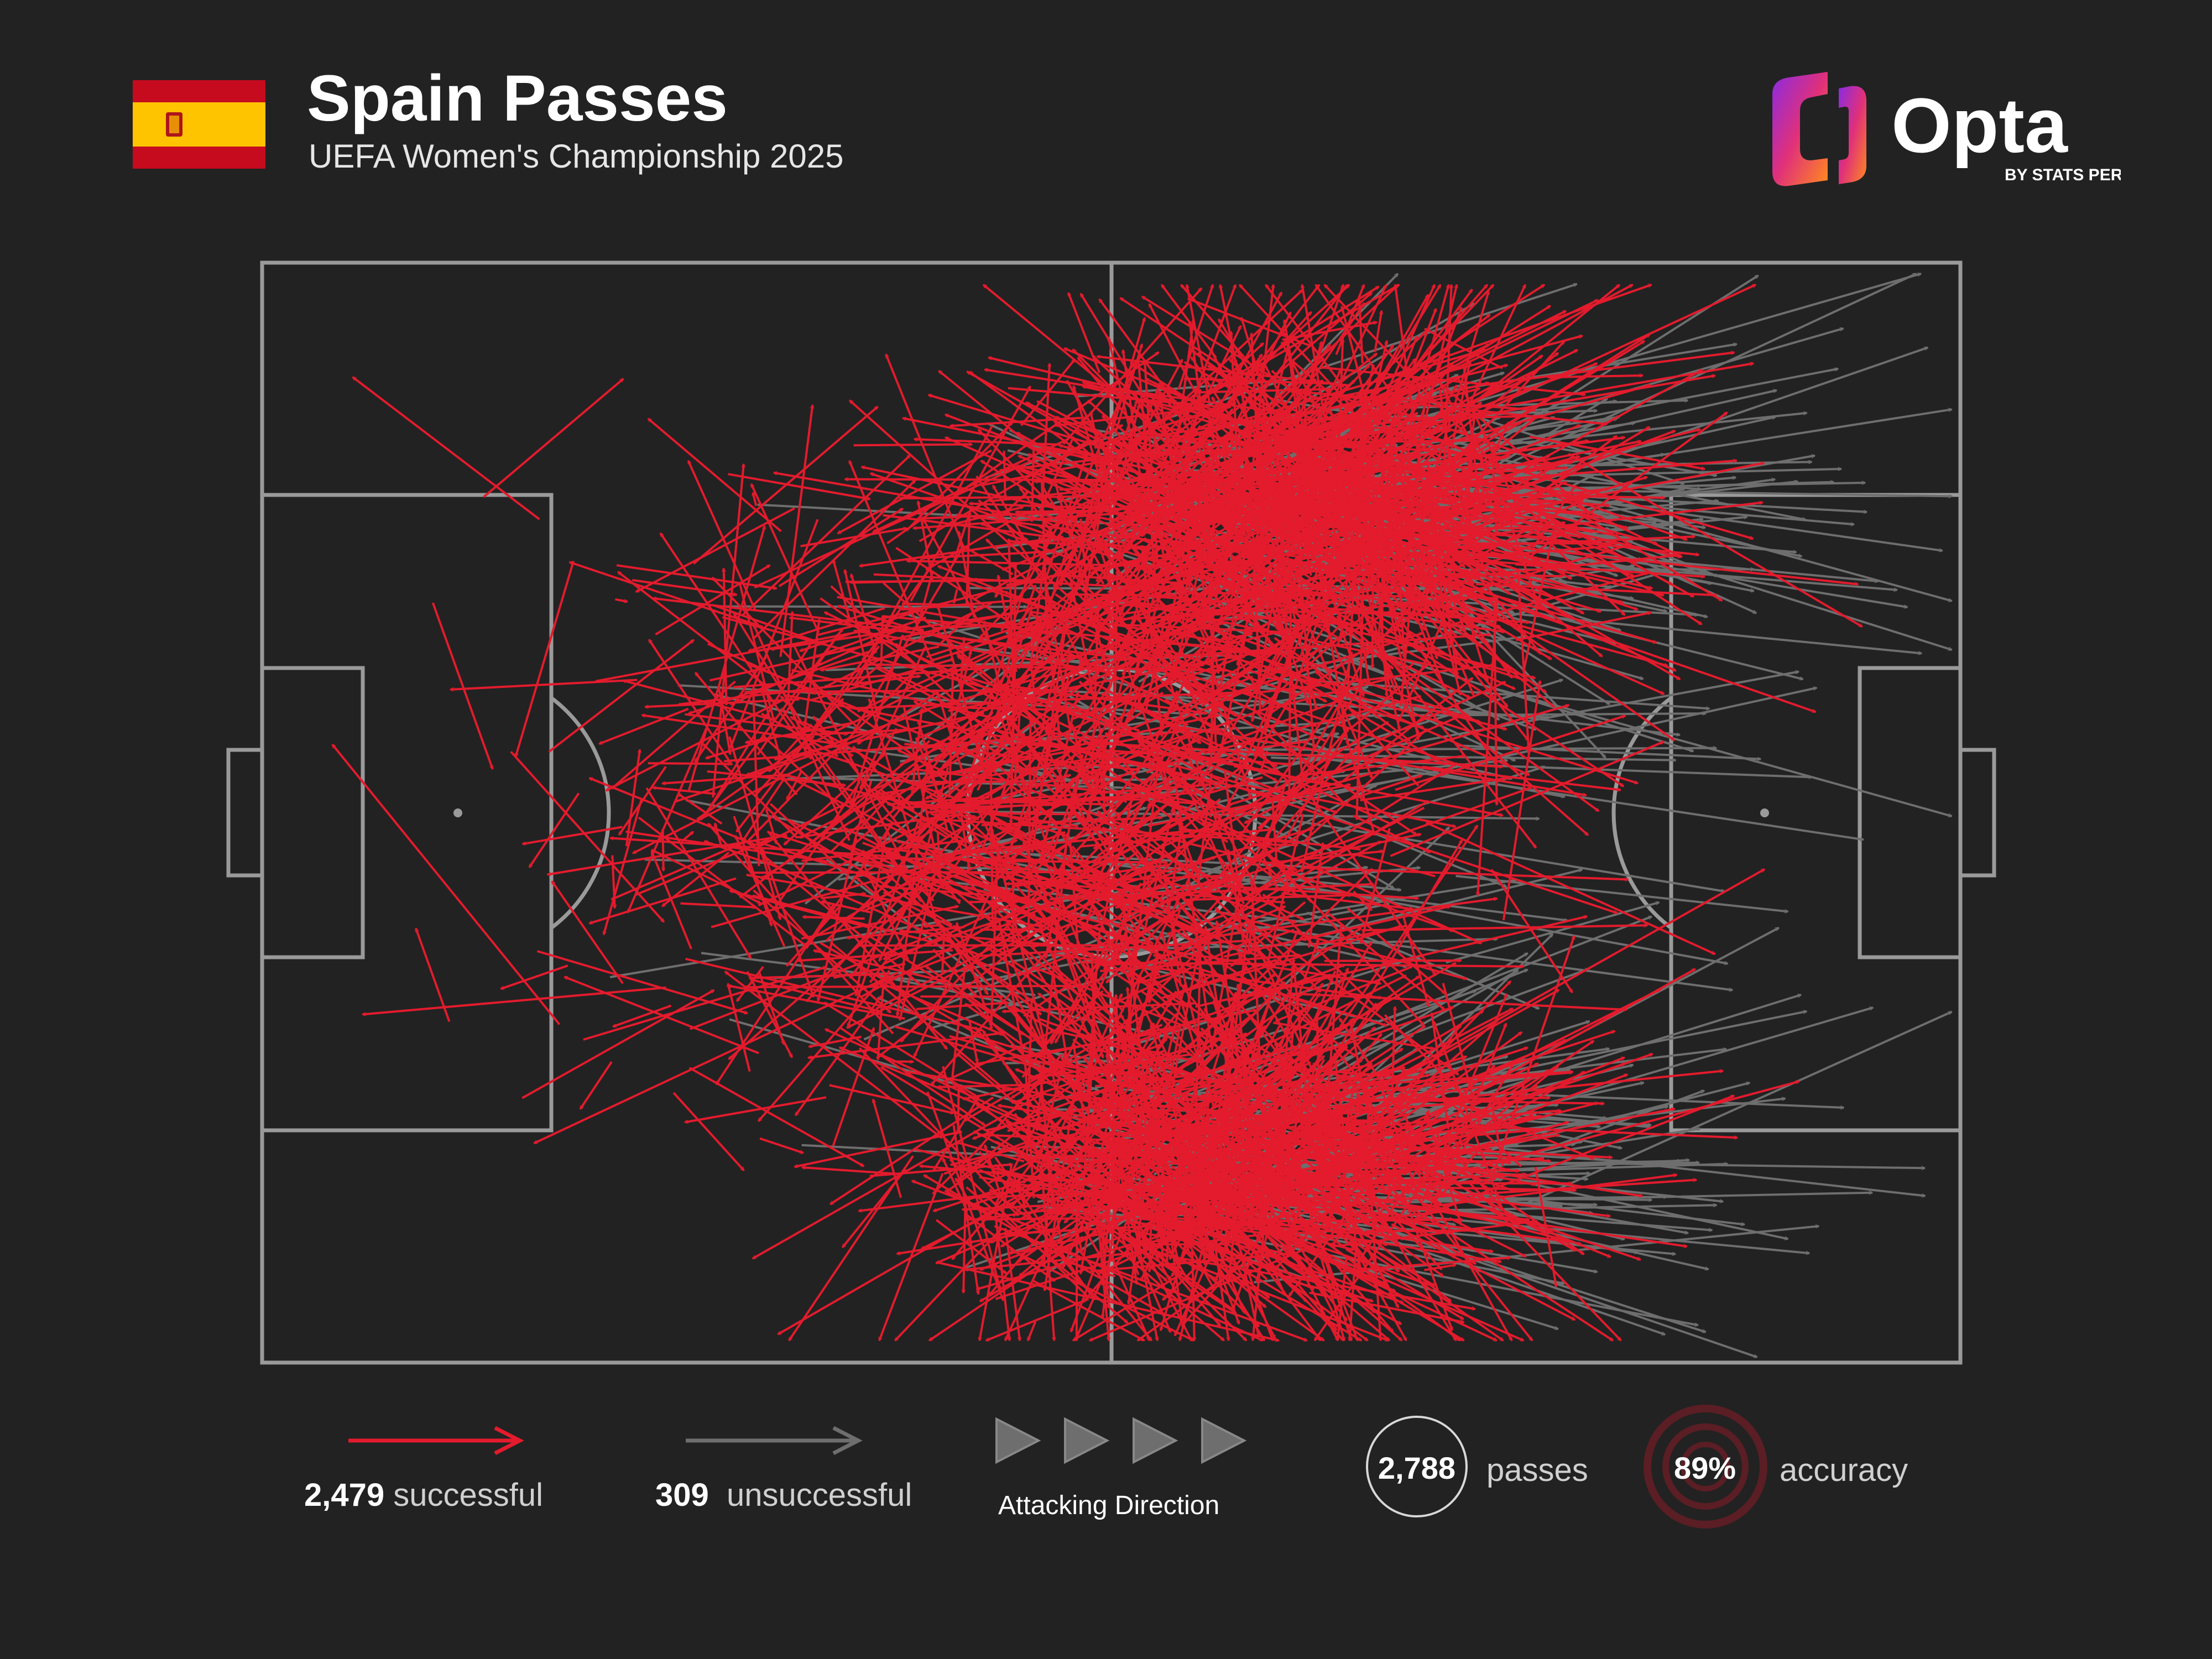 This screenshot has width=2212, height=1659. What do you see at coordinates (682, 1495) in the screenshot?
I see `unsuccessful-count: 309` at bounding box center [682, 1495].